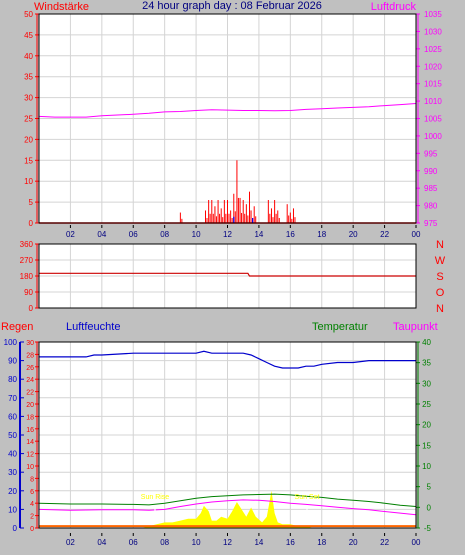 This screenshot has height=555, width=465. Describe the element at coordinates (433, 136) in the screenshot. I see `pressure-tick-label: 1000` at that location.